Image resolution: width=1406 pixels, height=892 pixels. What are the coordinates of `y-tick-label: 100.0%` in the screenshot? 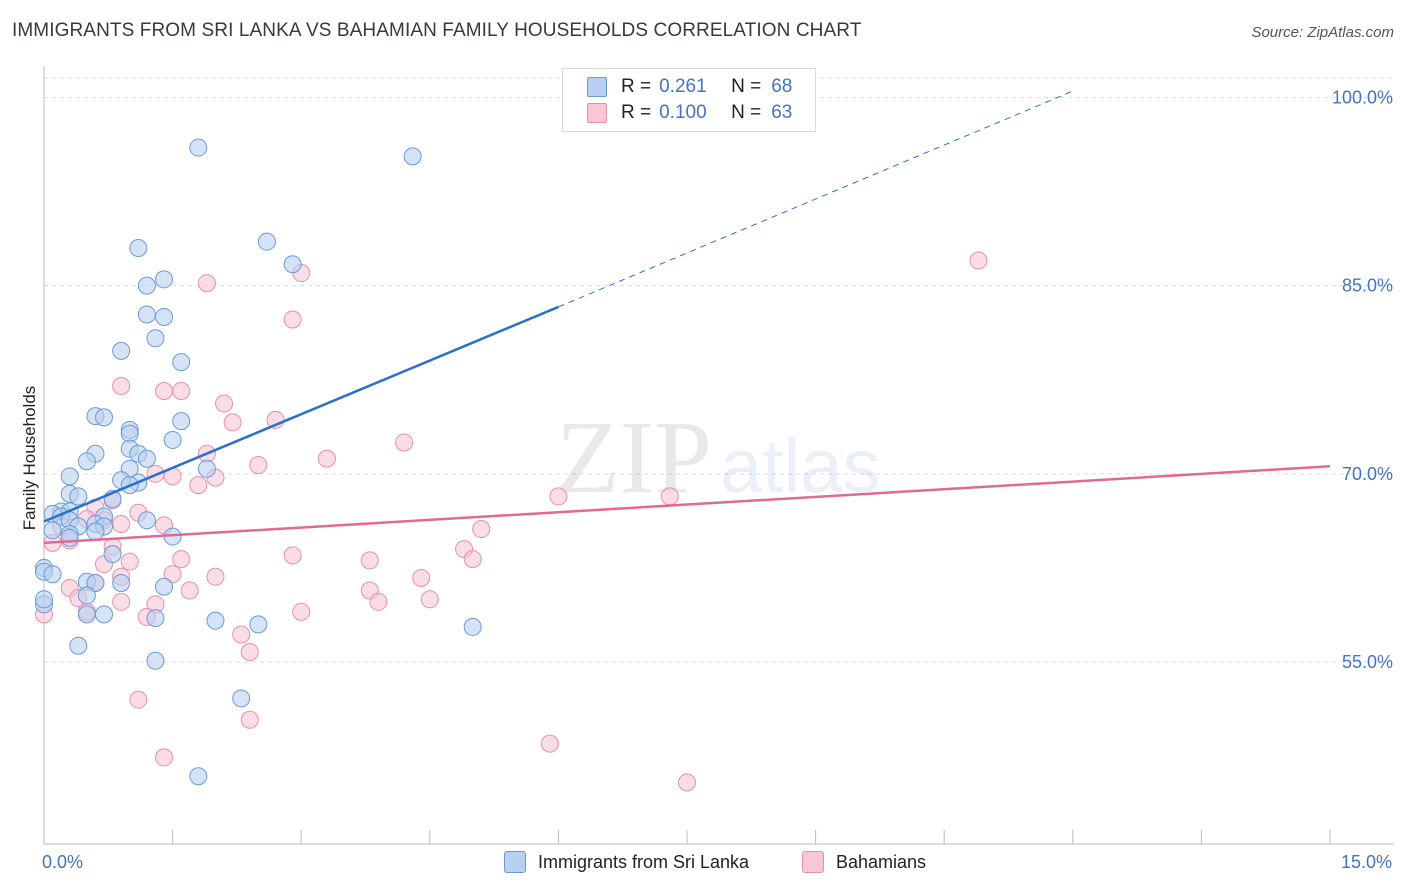 It's located at (1362, 97).